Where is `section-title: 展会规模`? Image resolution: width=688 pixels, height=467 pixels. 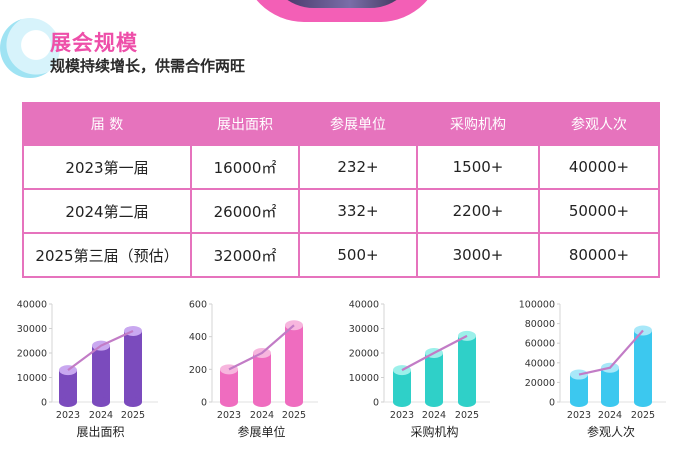 section-title: 展会规模 is located at coordinates (94, 43).